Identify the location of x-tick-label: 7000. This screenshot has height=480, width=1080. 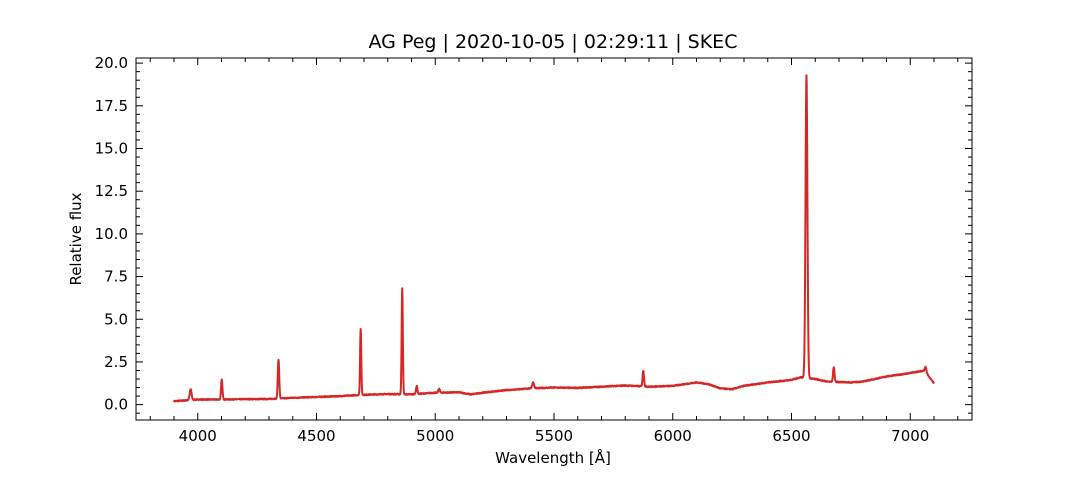
(910, 436).